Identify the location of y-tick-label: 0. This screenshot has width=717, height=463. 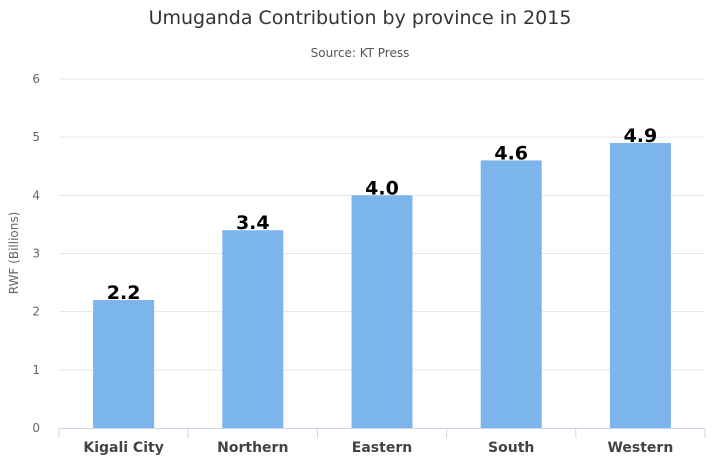
(36, 428).